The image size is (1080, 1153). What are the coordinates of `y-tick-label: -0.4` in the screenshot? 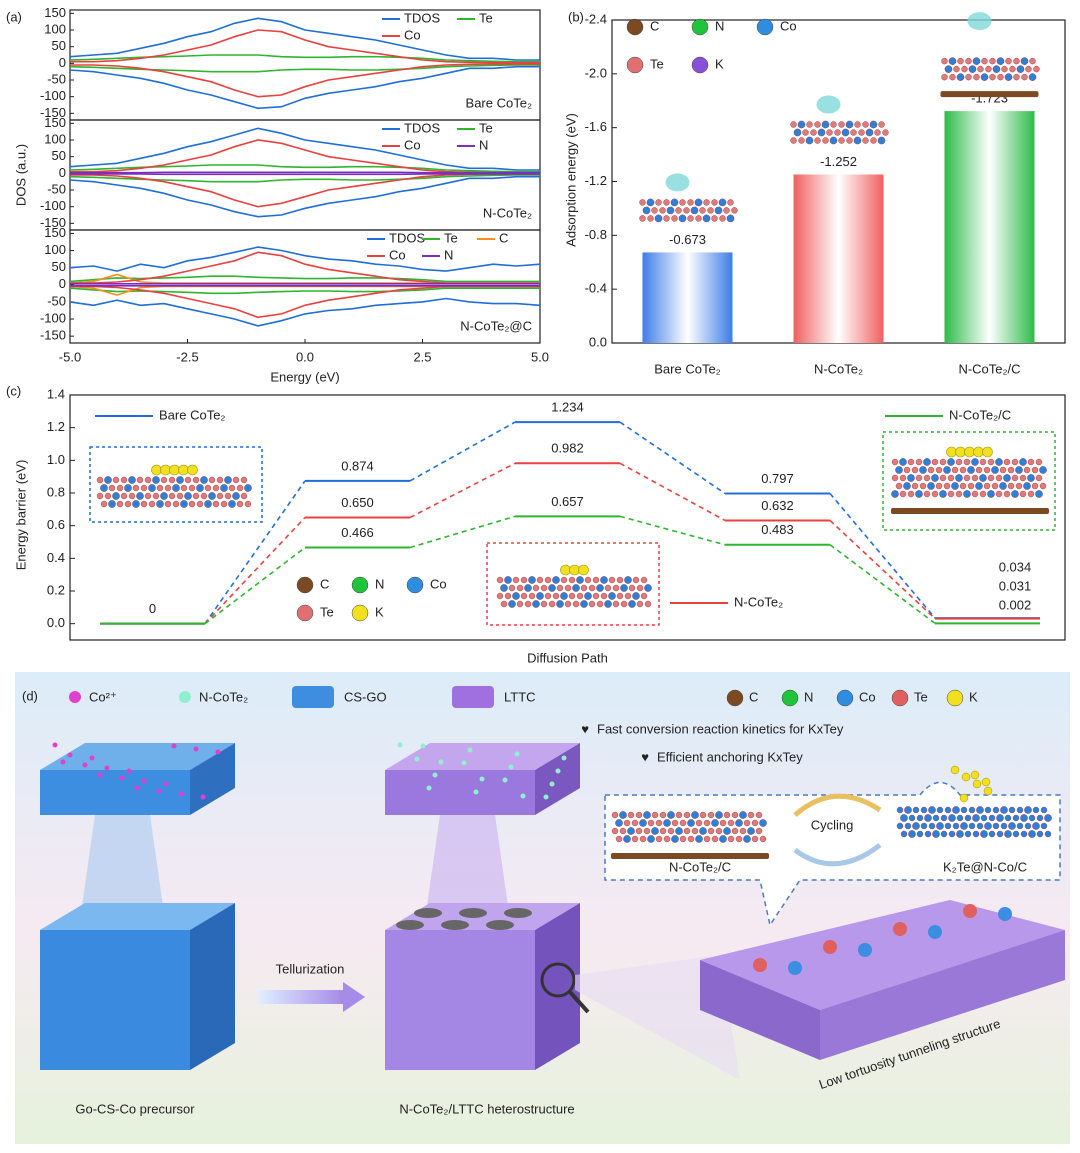 It's located at (596, 288).